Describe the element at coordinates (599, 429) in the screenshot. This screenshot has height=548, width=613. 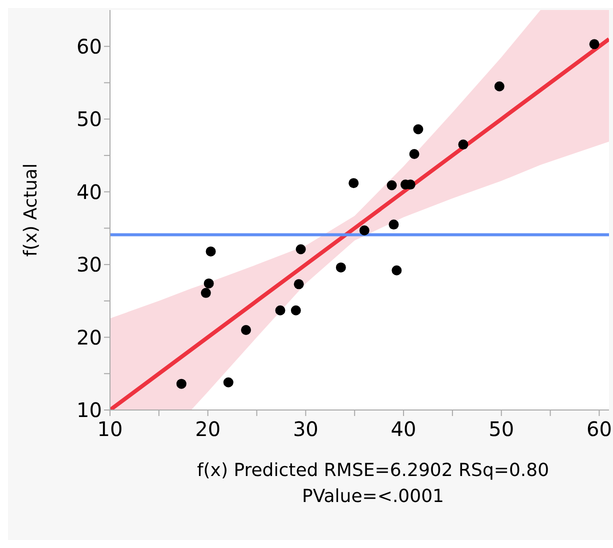
I see `x-tick-label: 60` at that location.